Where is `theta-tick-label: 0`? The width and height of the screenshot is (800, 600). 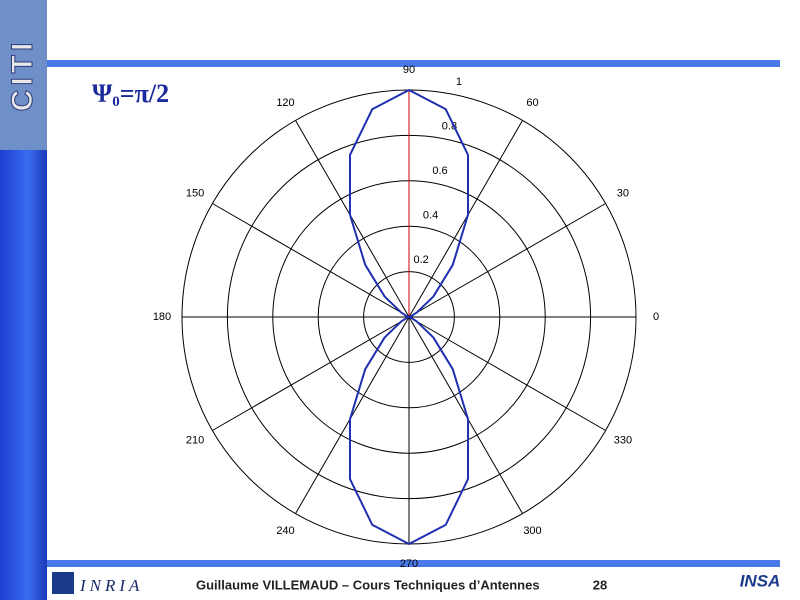 theta-tick-label: 0 is located at coordinates (656, 317).